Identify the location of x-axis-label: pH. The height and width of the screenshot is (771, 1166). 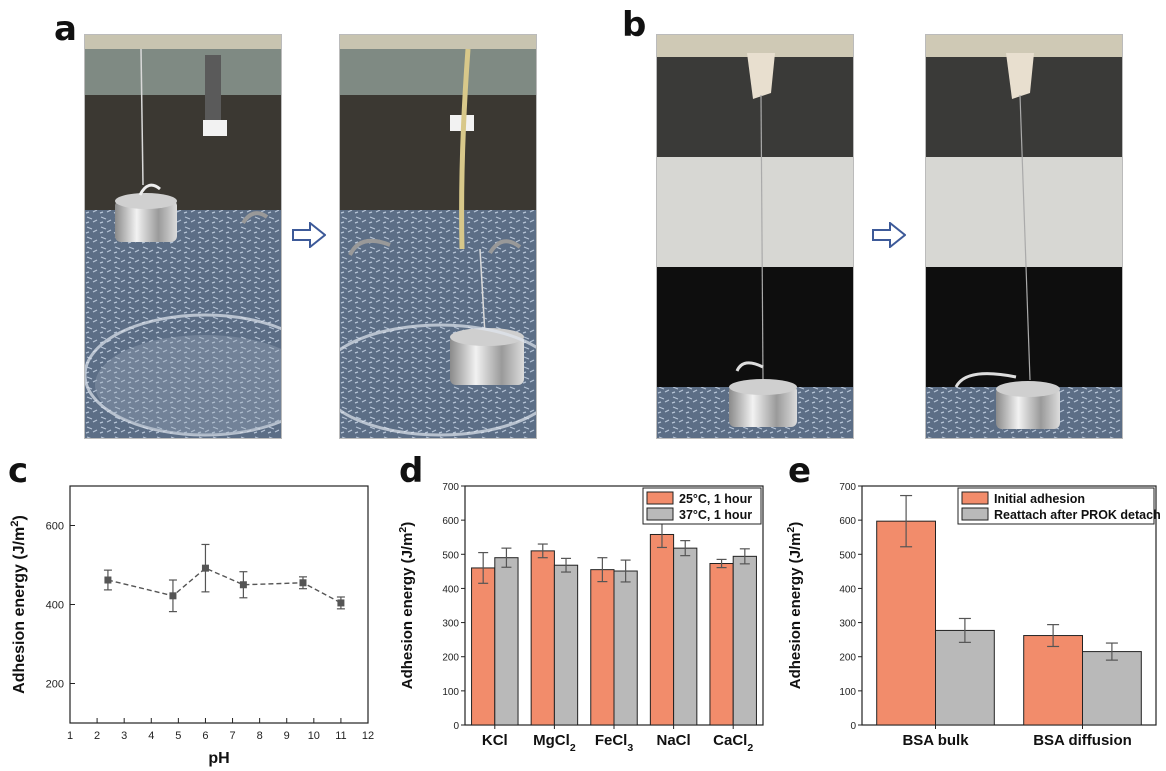
(218, 758).